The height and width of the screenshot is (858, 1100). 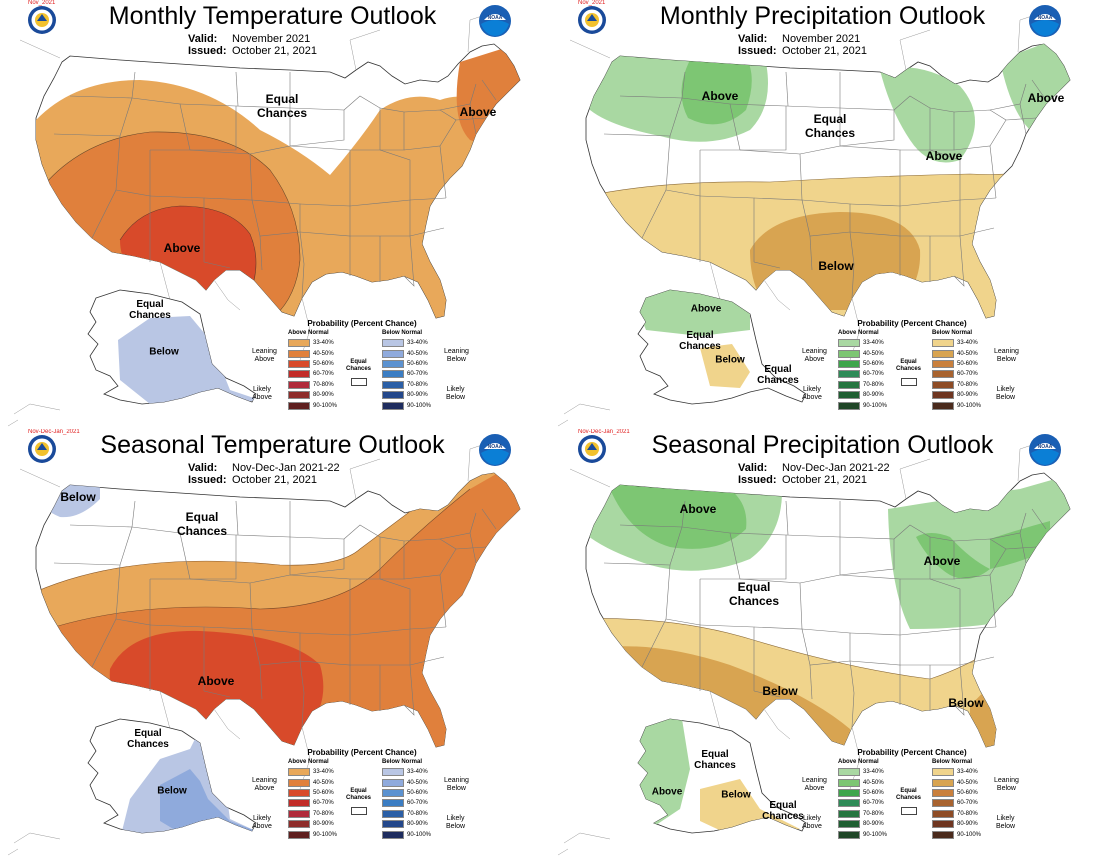 I want to click on region-label-alaska-equal-chances-south: Equal Chances, so click(x=783, y=811).